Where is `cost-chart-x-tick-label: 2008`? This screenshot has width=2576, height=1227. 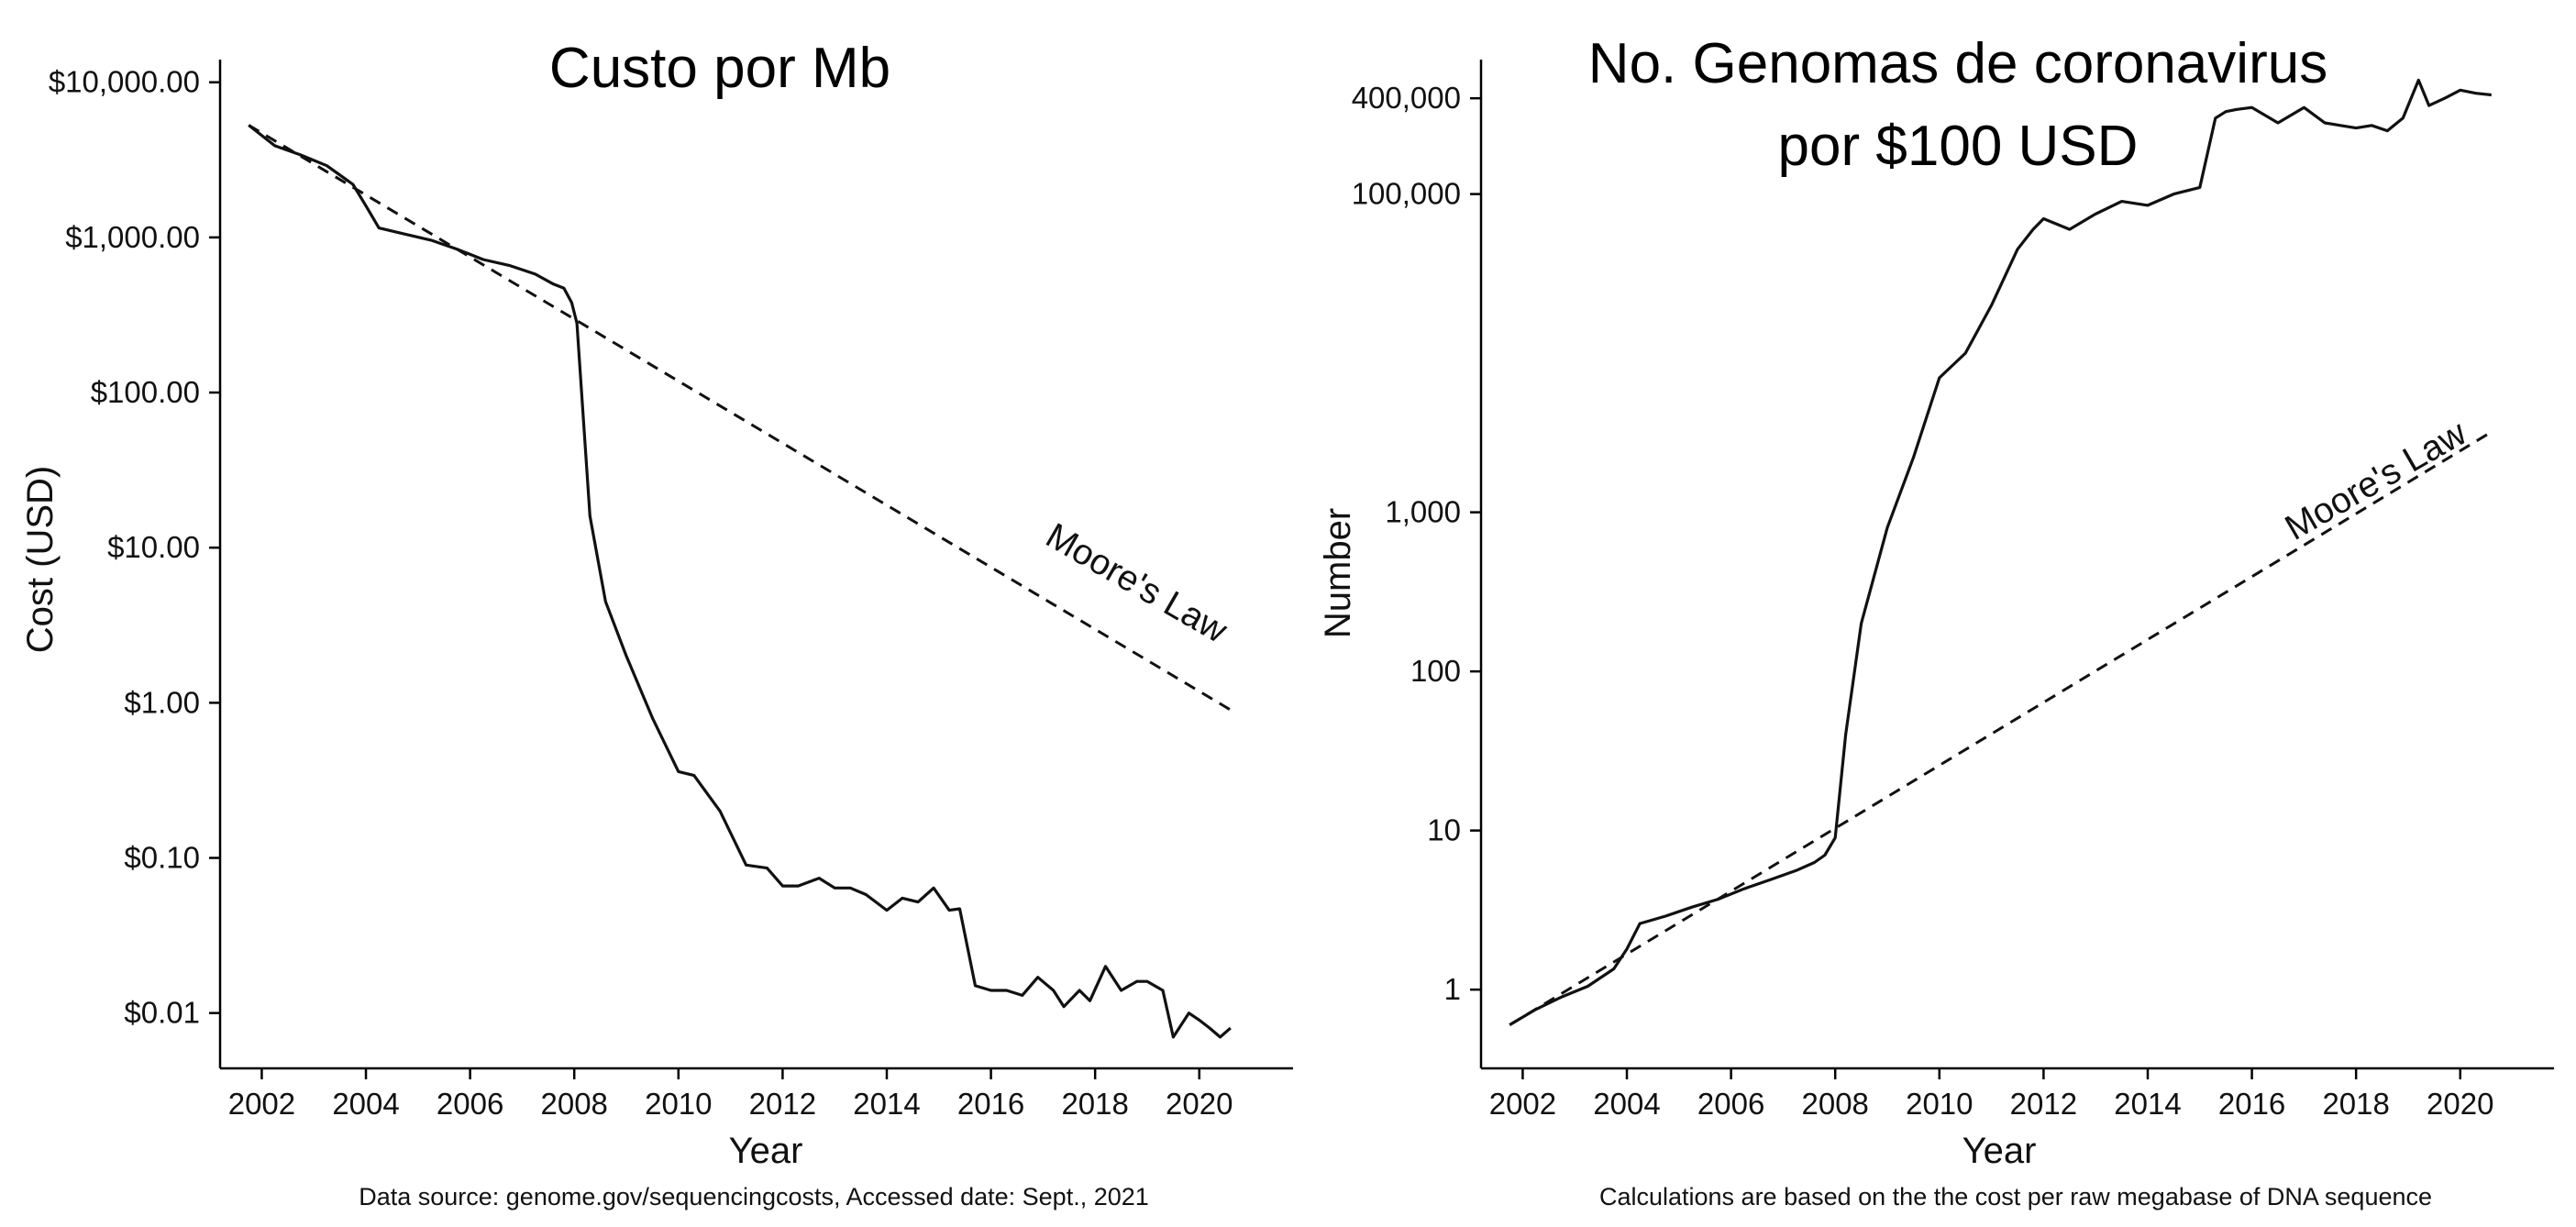 cost-chart-x-tick-label: 2008 is located at coordinates (574, 1104).